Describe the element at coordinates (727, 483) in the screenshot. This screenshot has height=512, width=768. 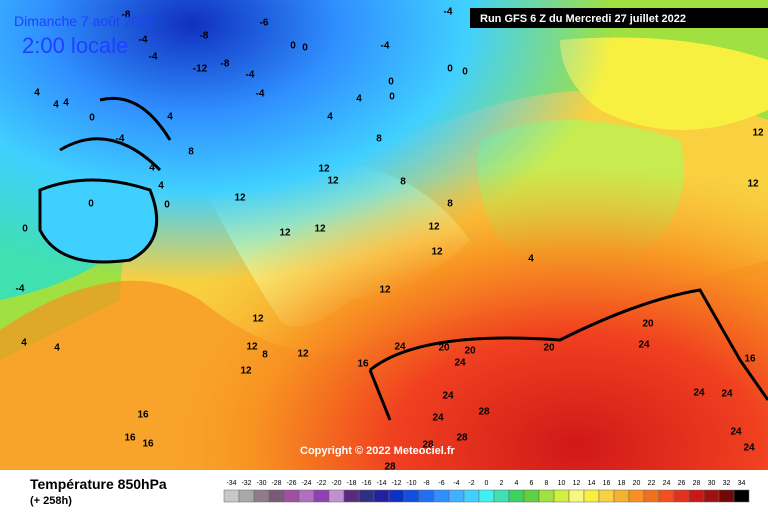
I see `legend-label: 32` at that location.